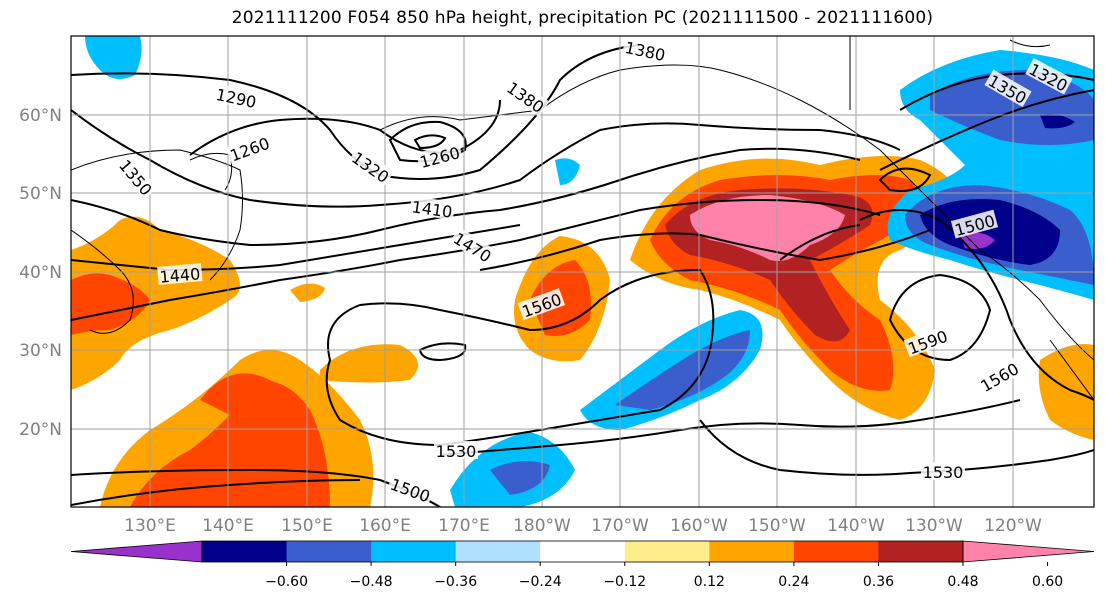  Describe the element at coordinates (1047, 582) in the screenshot. I see `colorbar-tick-label: 0.60` at that location.